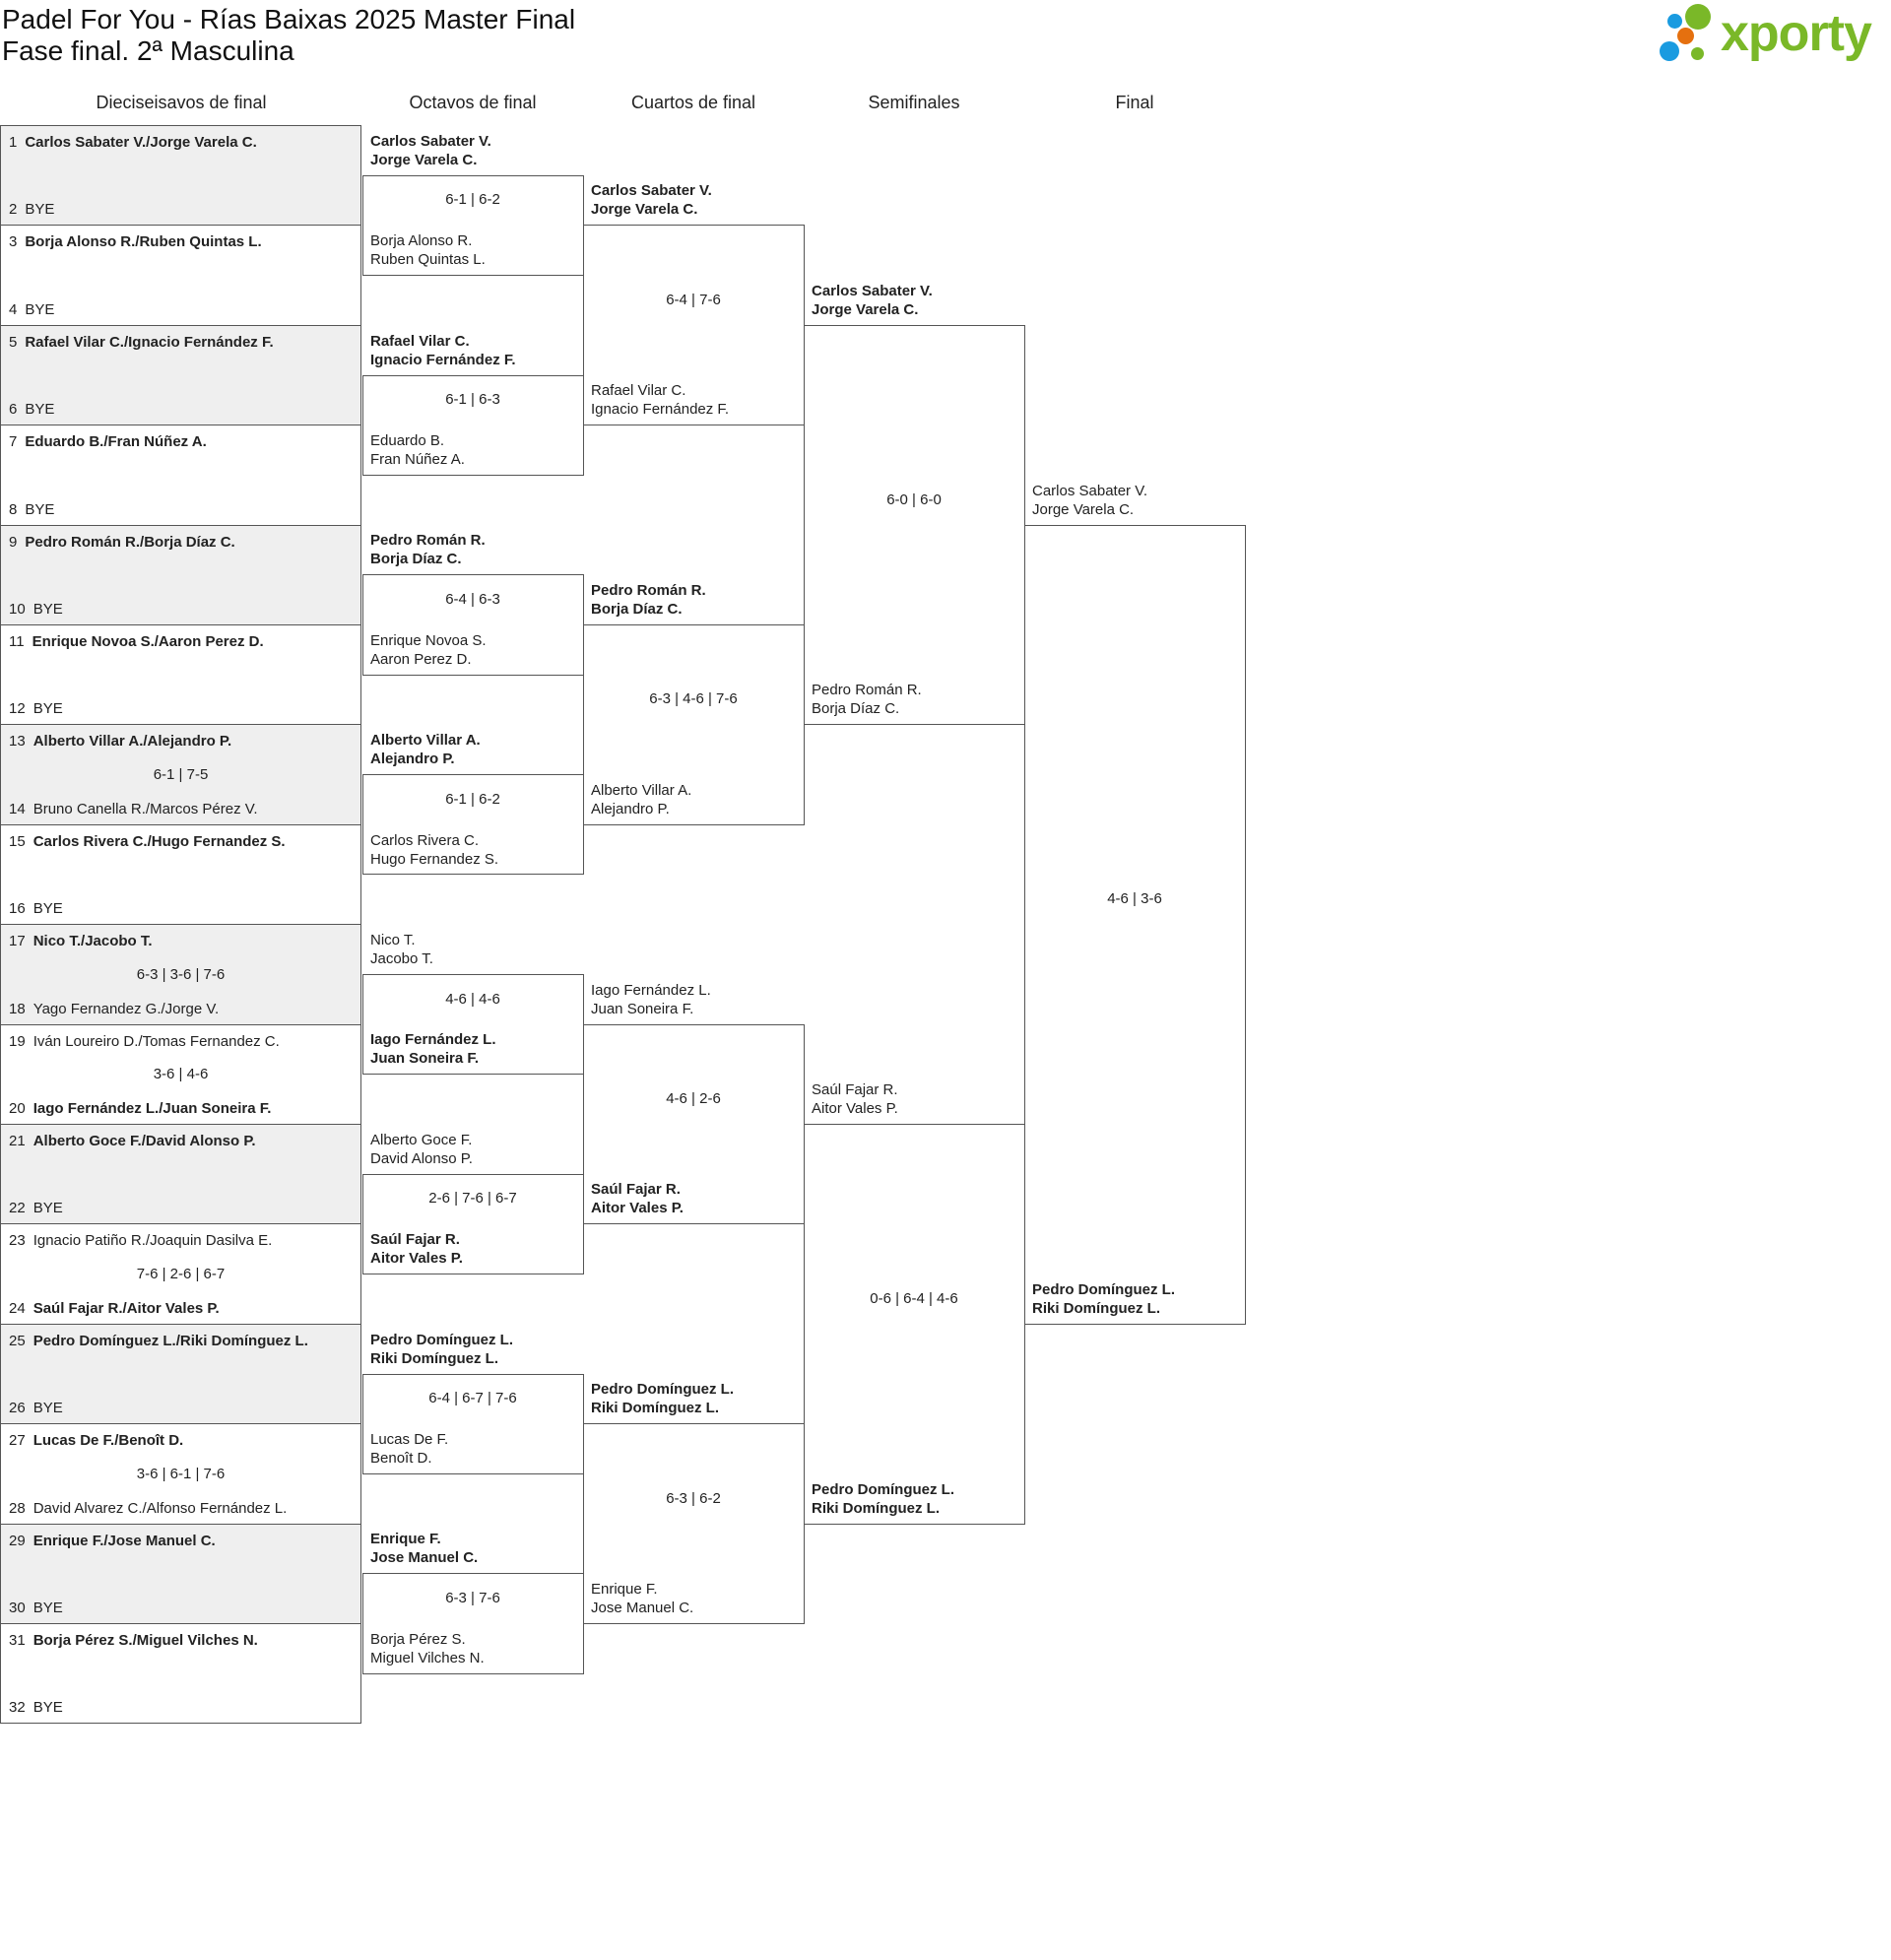 The height and width of the screenshot is (1960, 1891). I want to click on match-score: 6-4 | 6-7 | 7-6, so click(472, 1399).